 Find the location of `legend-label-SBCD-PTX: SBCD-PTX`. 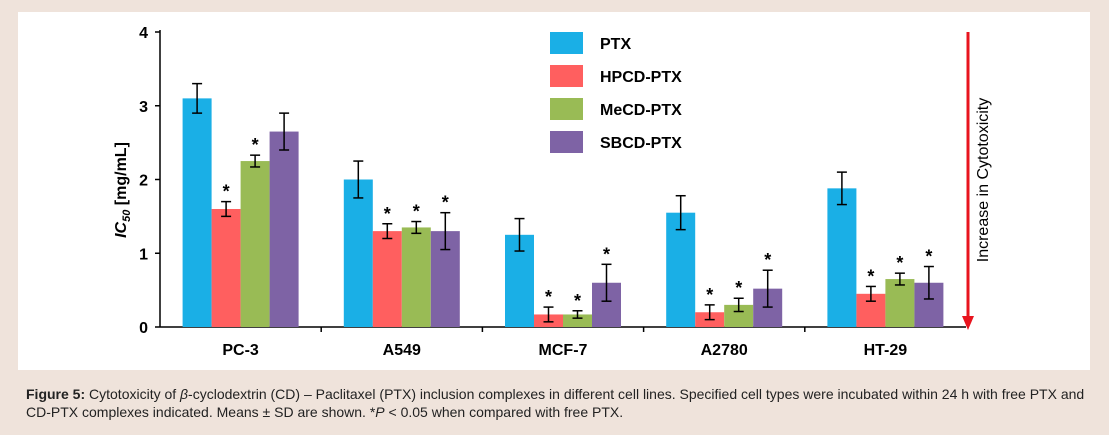

legend-label-SBCD-PTX: SBCD-PTX is located at coordinates (641, 143).